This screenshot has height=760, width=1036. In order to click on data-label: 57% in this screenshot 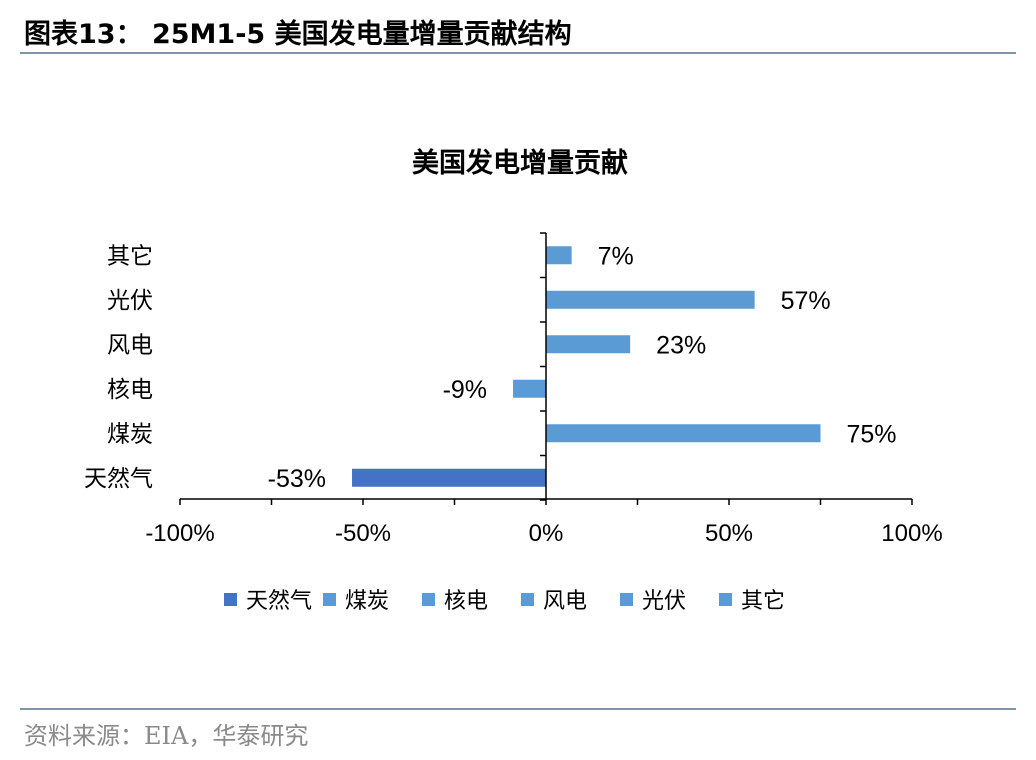, I will do `click(806, 301)`.